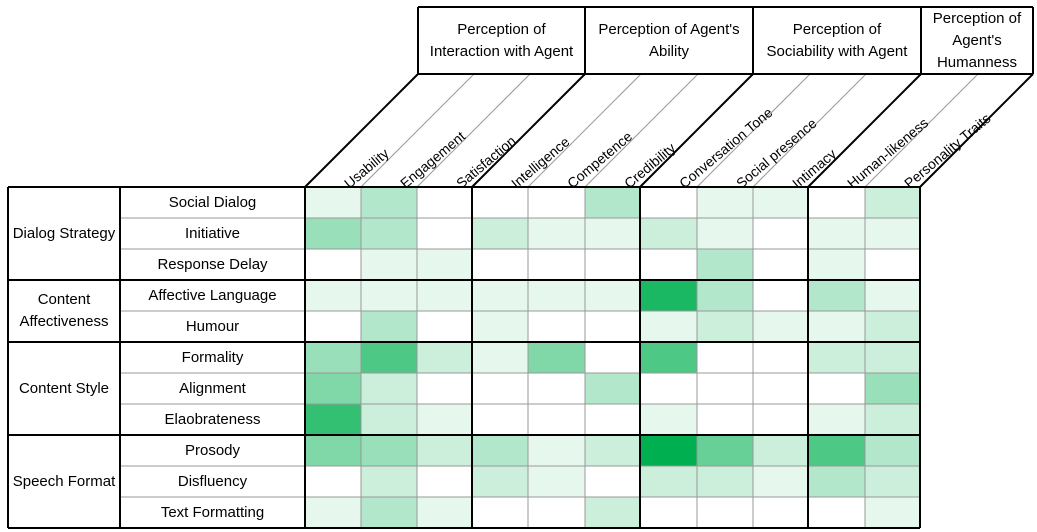  I want to click on dimension-header-line: Agent's, so click(977, 40).